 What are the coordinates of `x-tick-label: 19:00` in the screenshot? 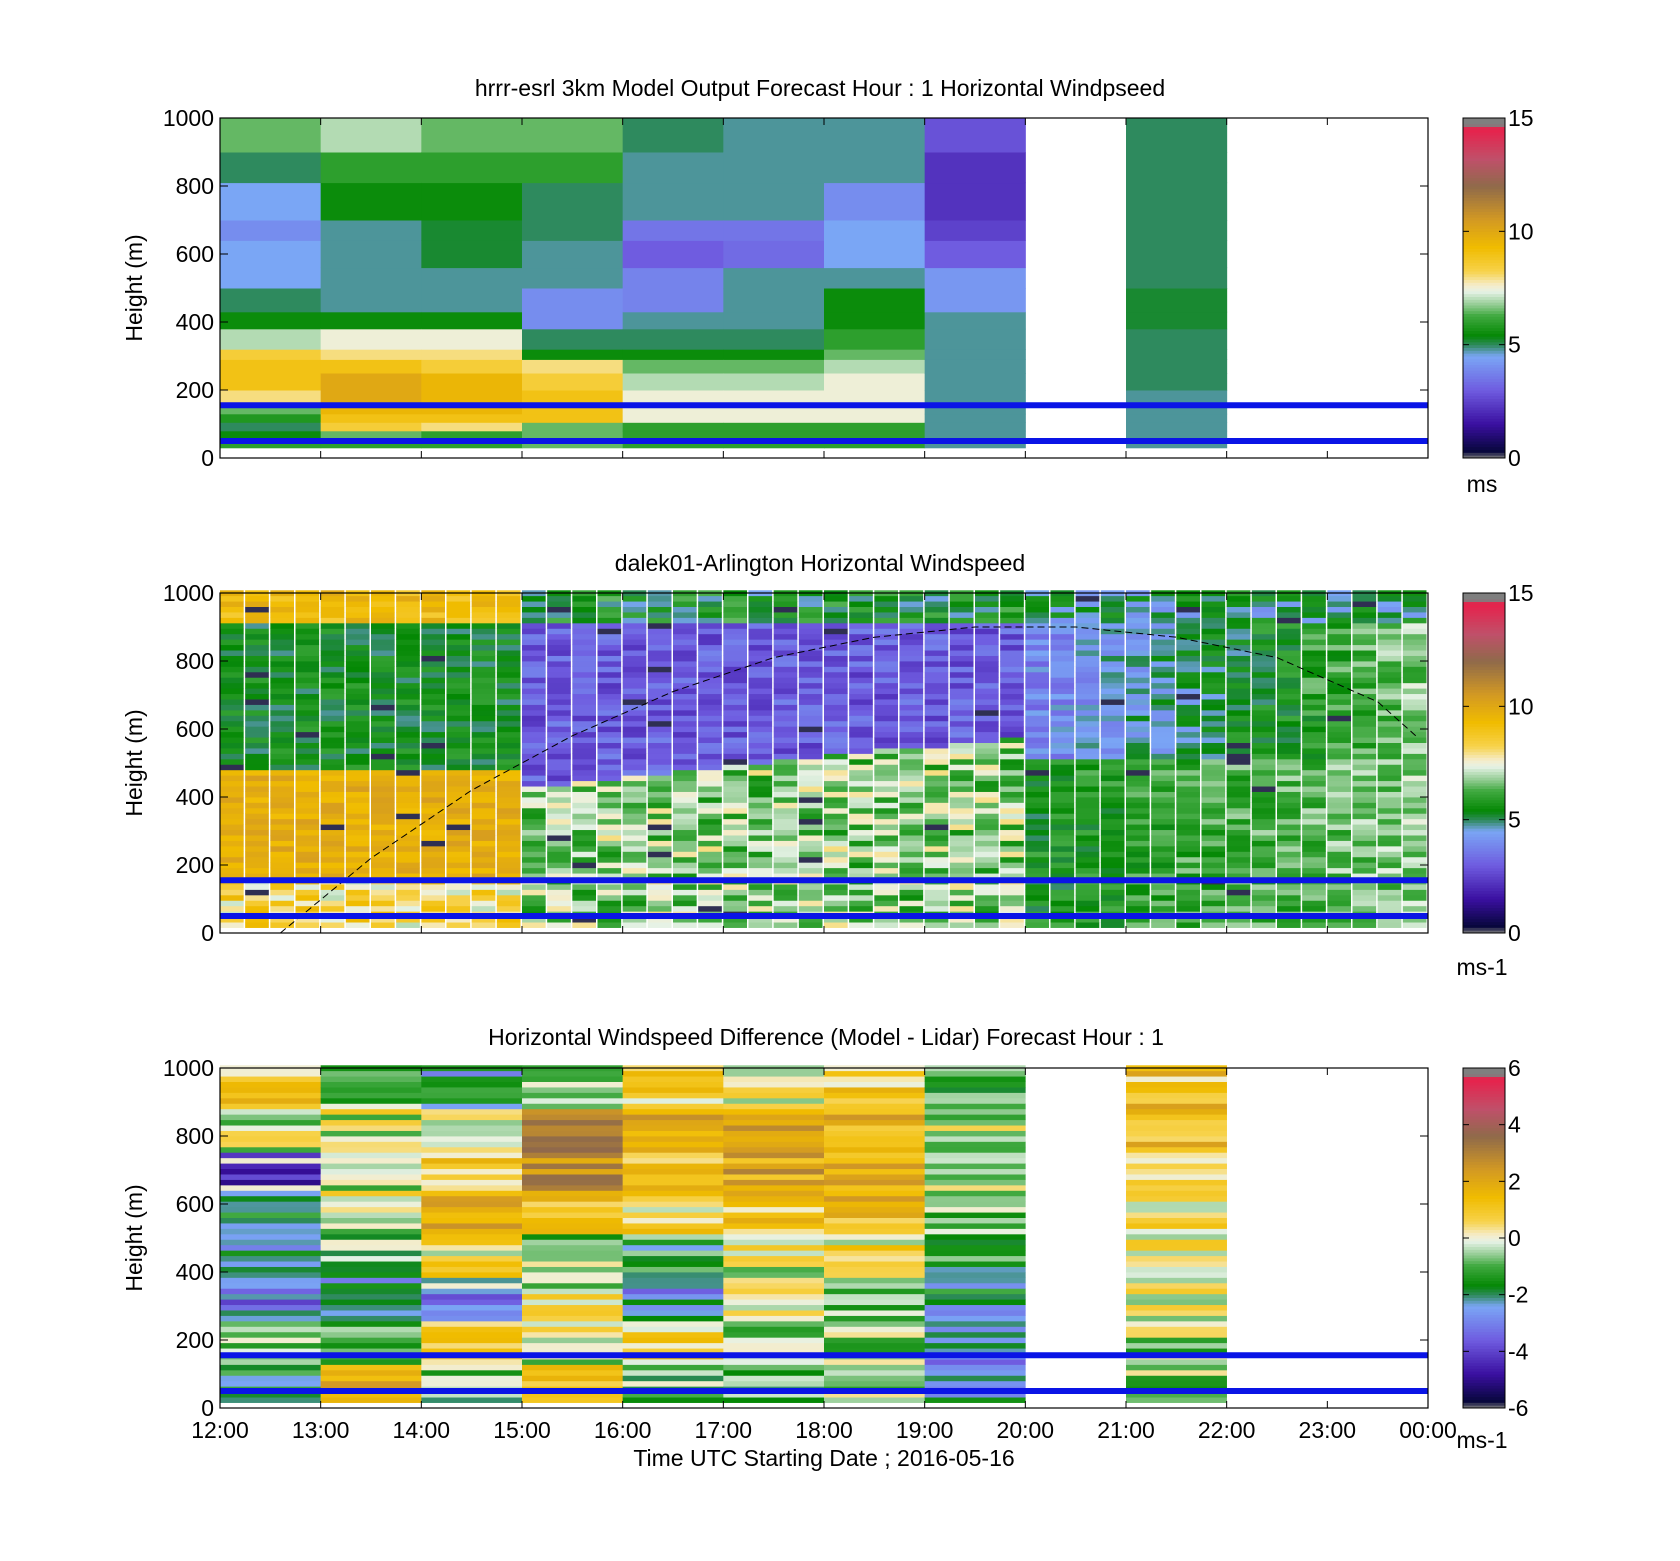 It's located at (925, 1430).